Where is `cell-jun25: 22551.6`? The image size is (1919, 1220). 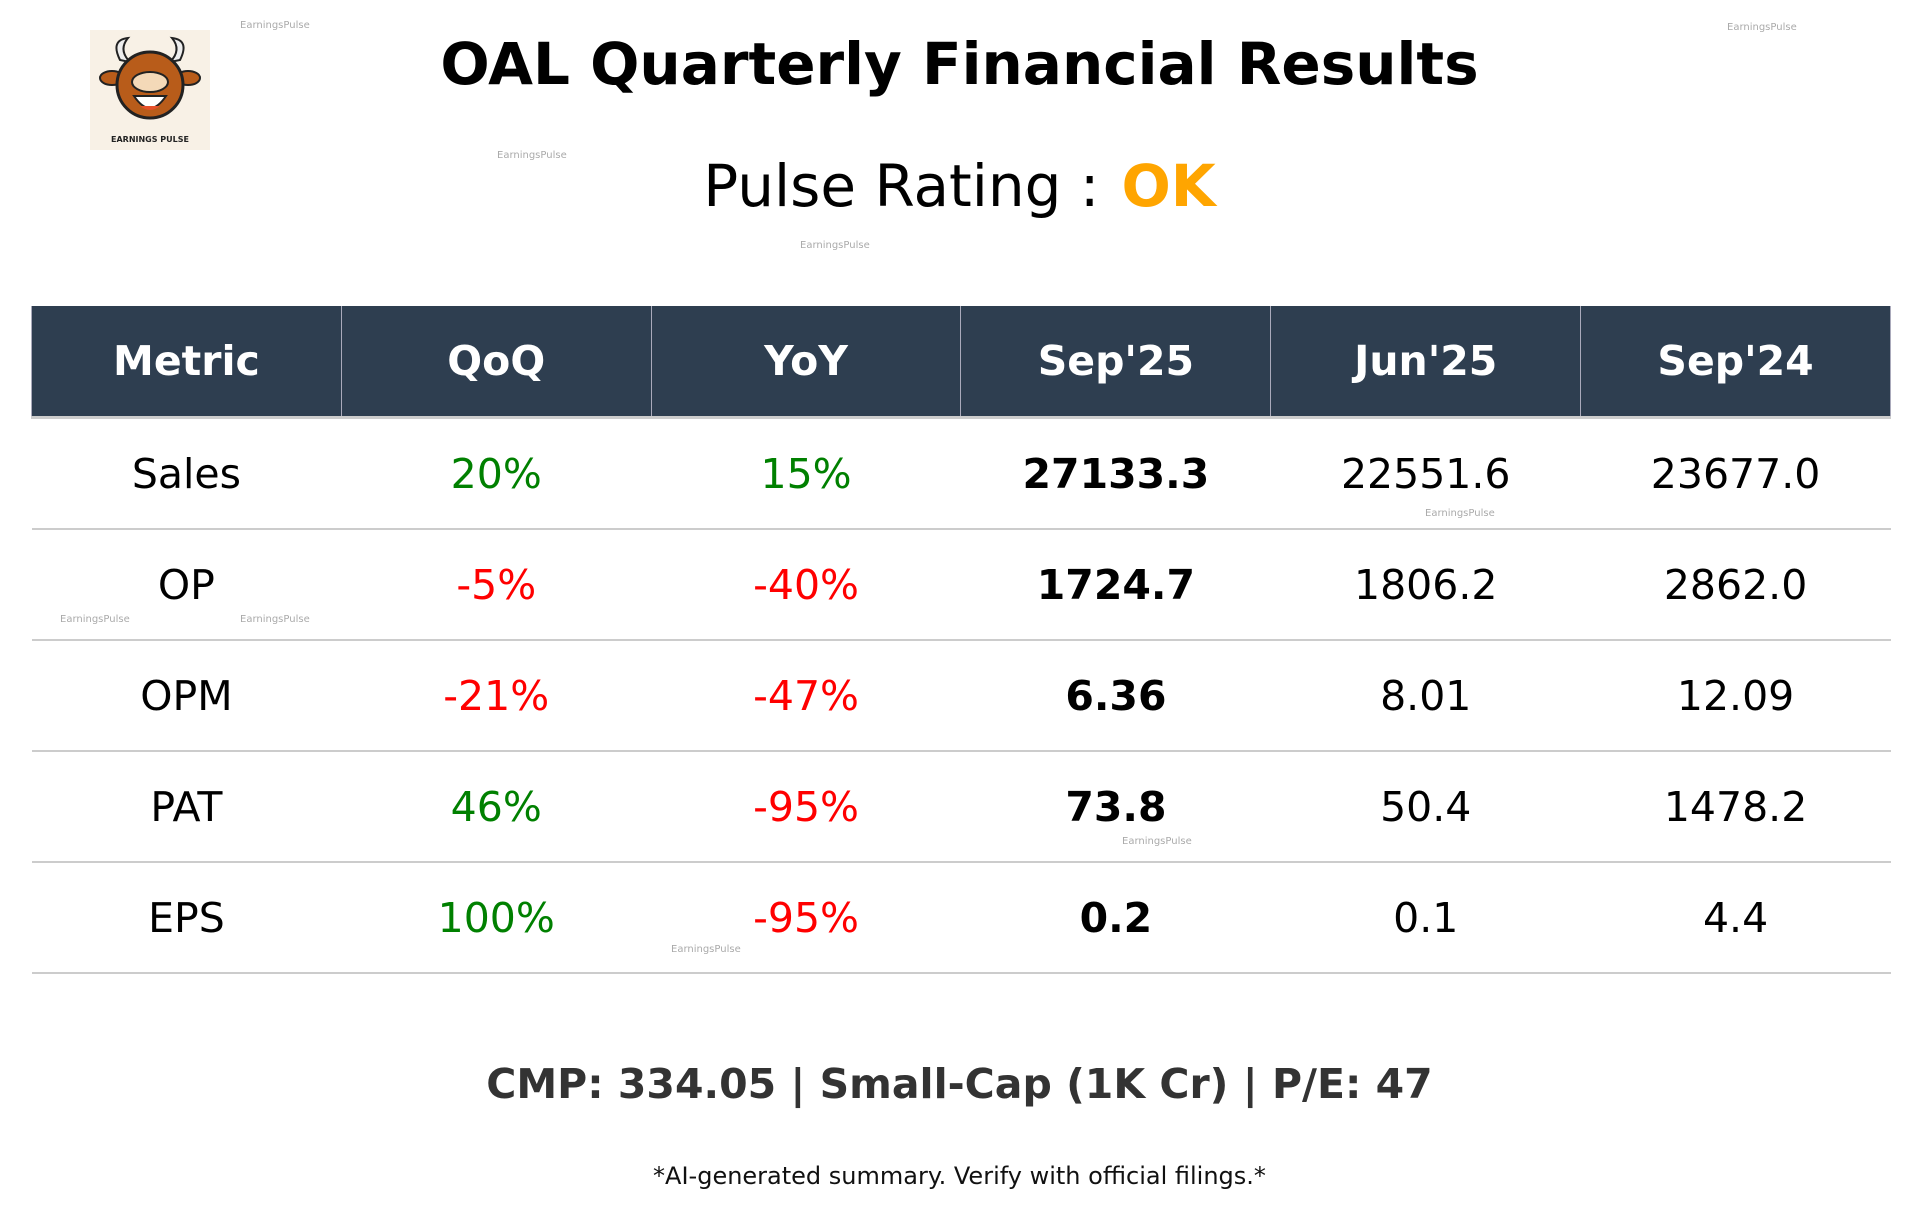
cell-jun25: 22551.6 is located at coordinates (1425, 473).